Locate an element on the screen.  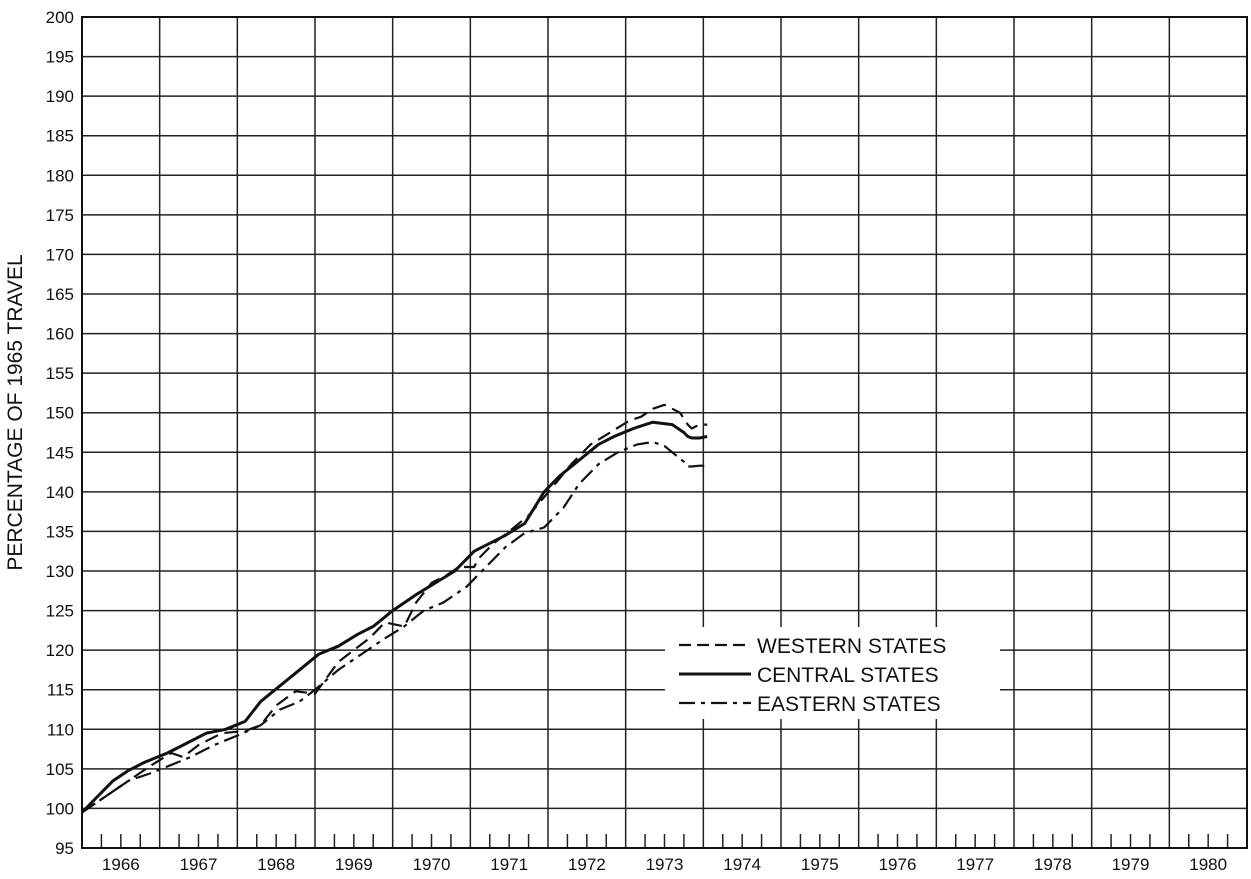
y-tick-label: 145 is located at coordinates (60, 452).